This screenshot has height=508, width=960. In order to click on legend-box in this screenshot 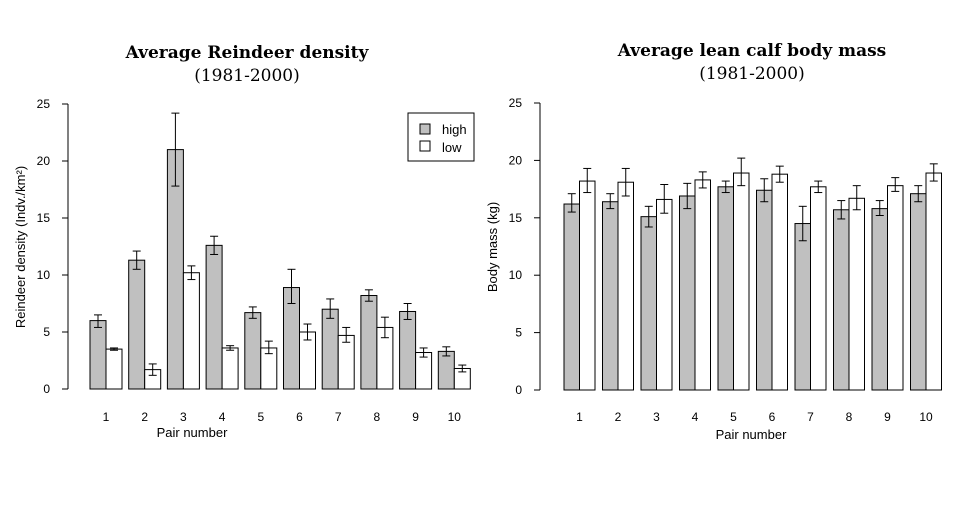, I will do `click(441, 137)`.